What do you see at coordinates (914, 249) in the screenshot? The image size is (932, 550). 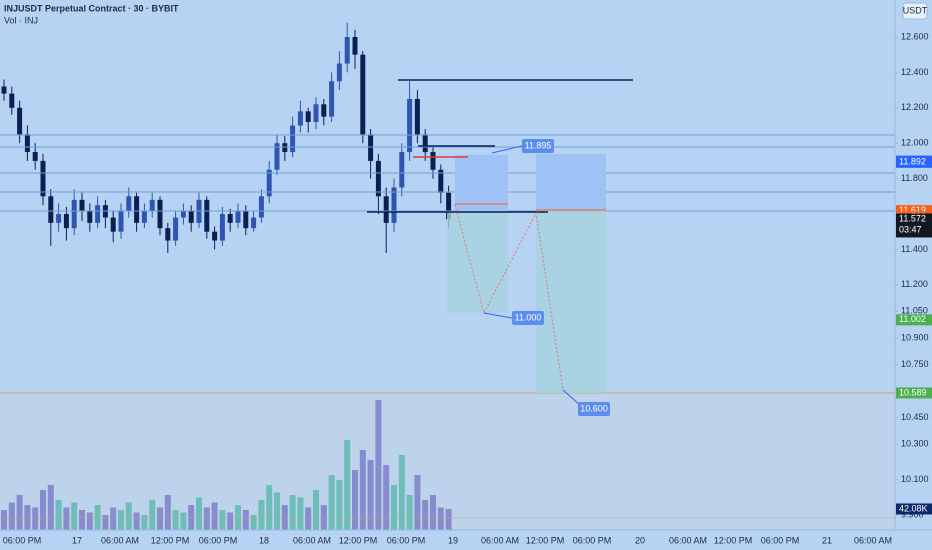 I see `y-tick-label: 11.400` at bounding box center [914, 249].